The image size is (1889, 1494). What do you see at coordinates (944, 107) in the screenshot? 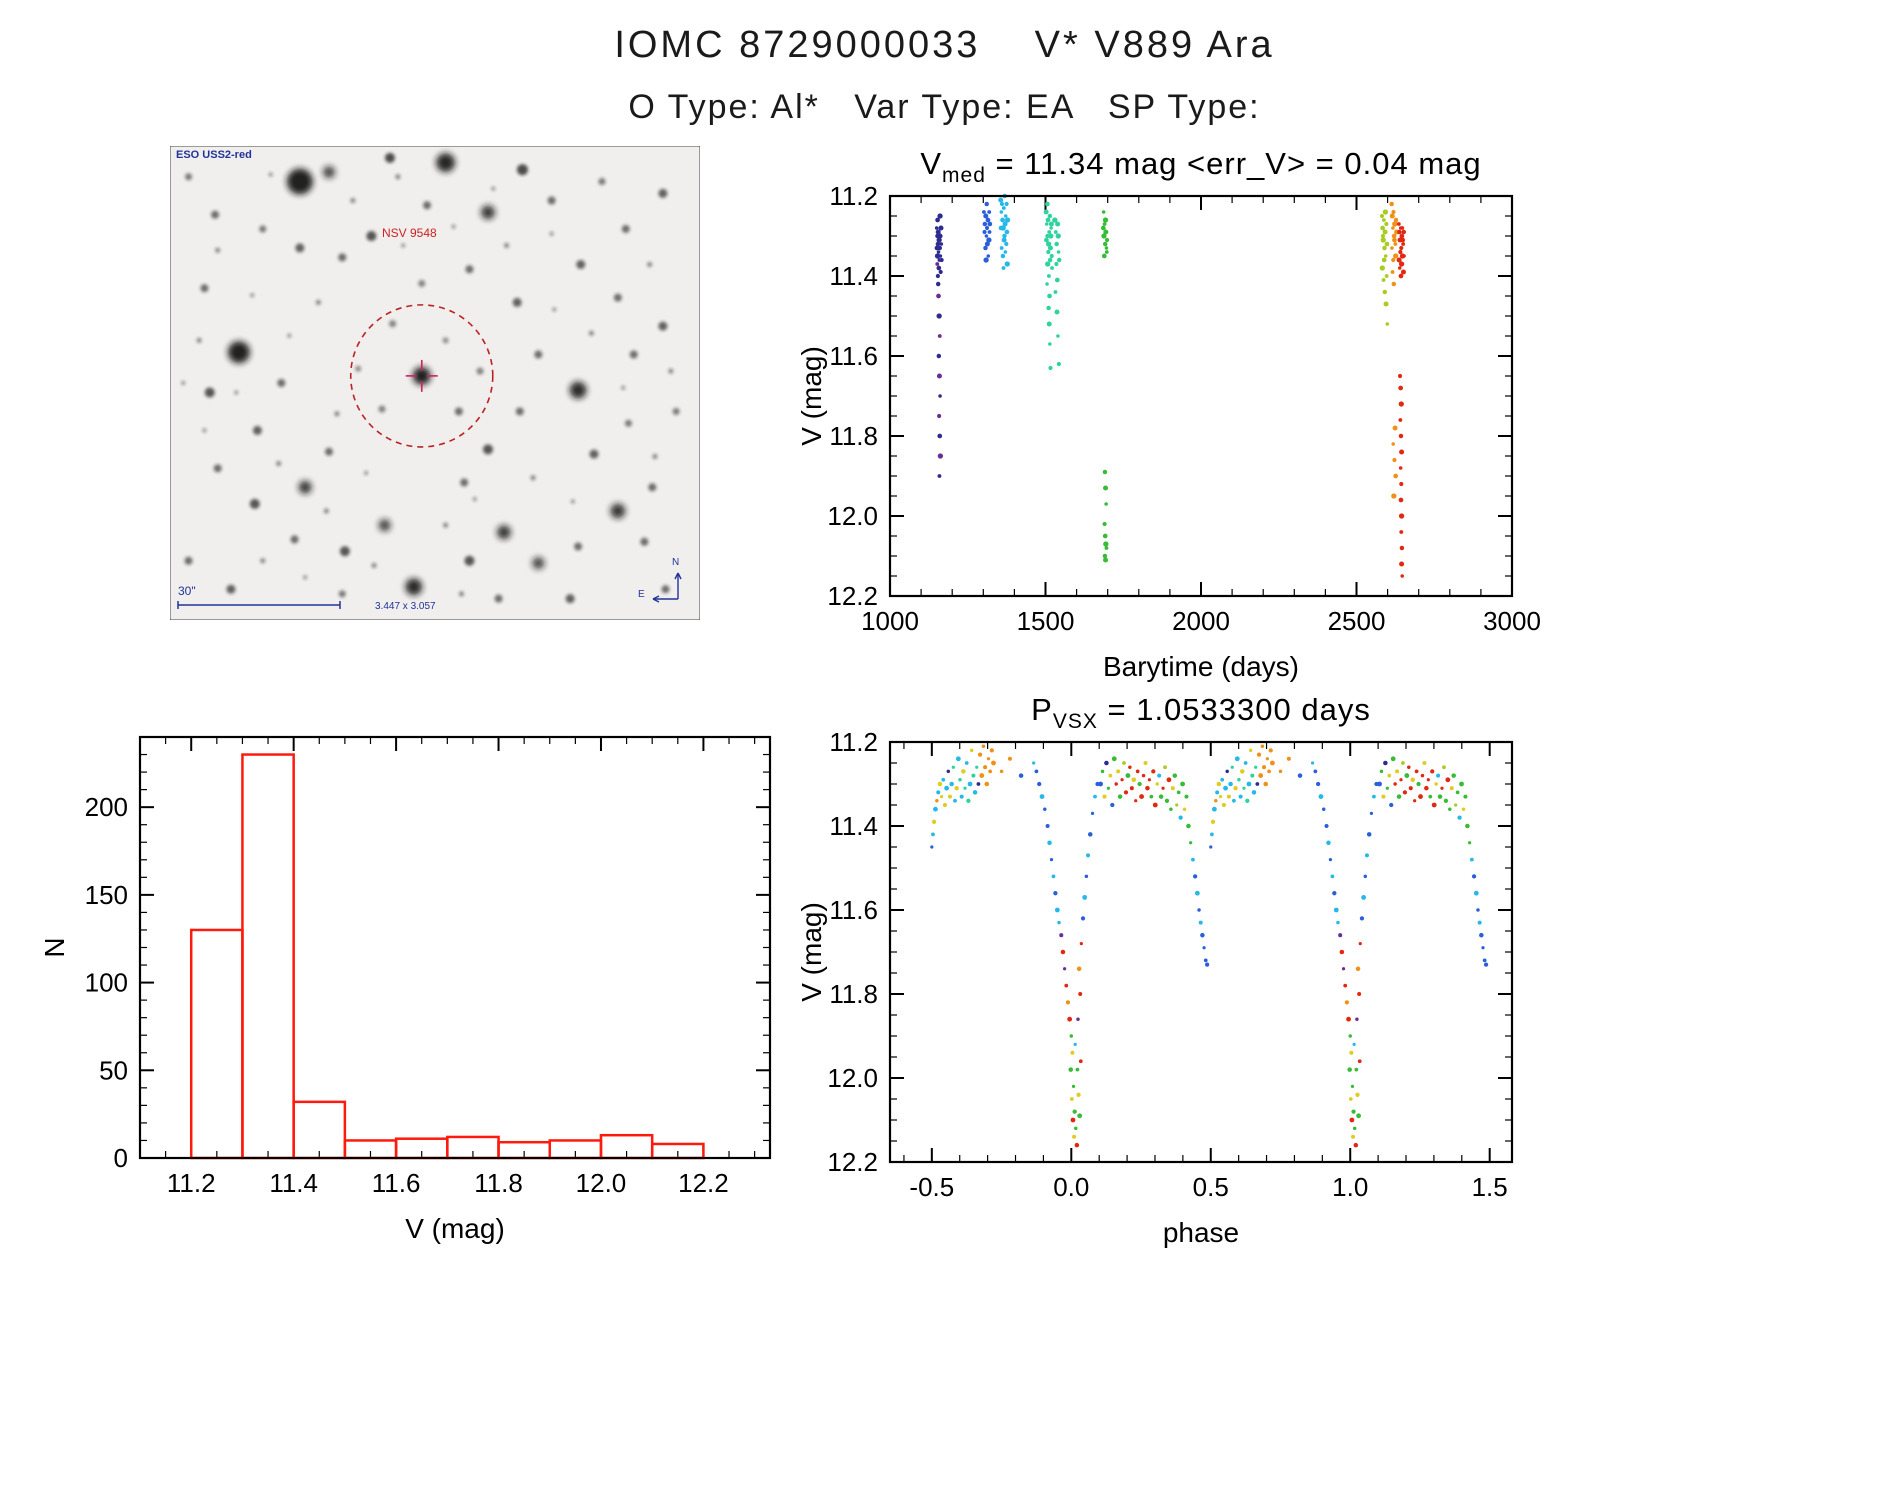
I see `page-subtitle: O Type: Al* Var Type: EA SP Type:` at bounding box center [944, 107].